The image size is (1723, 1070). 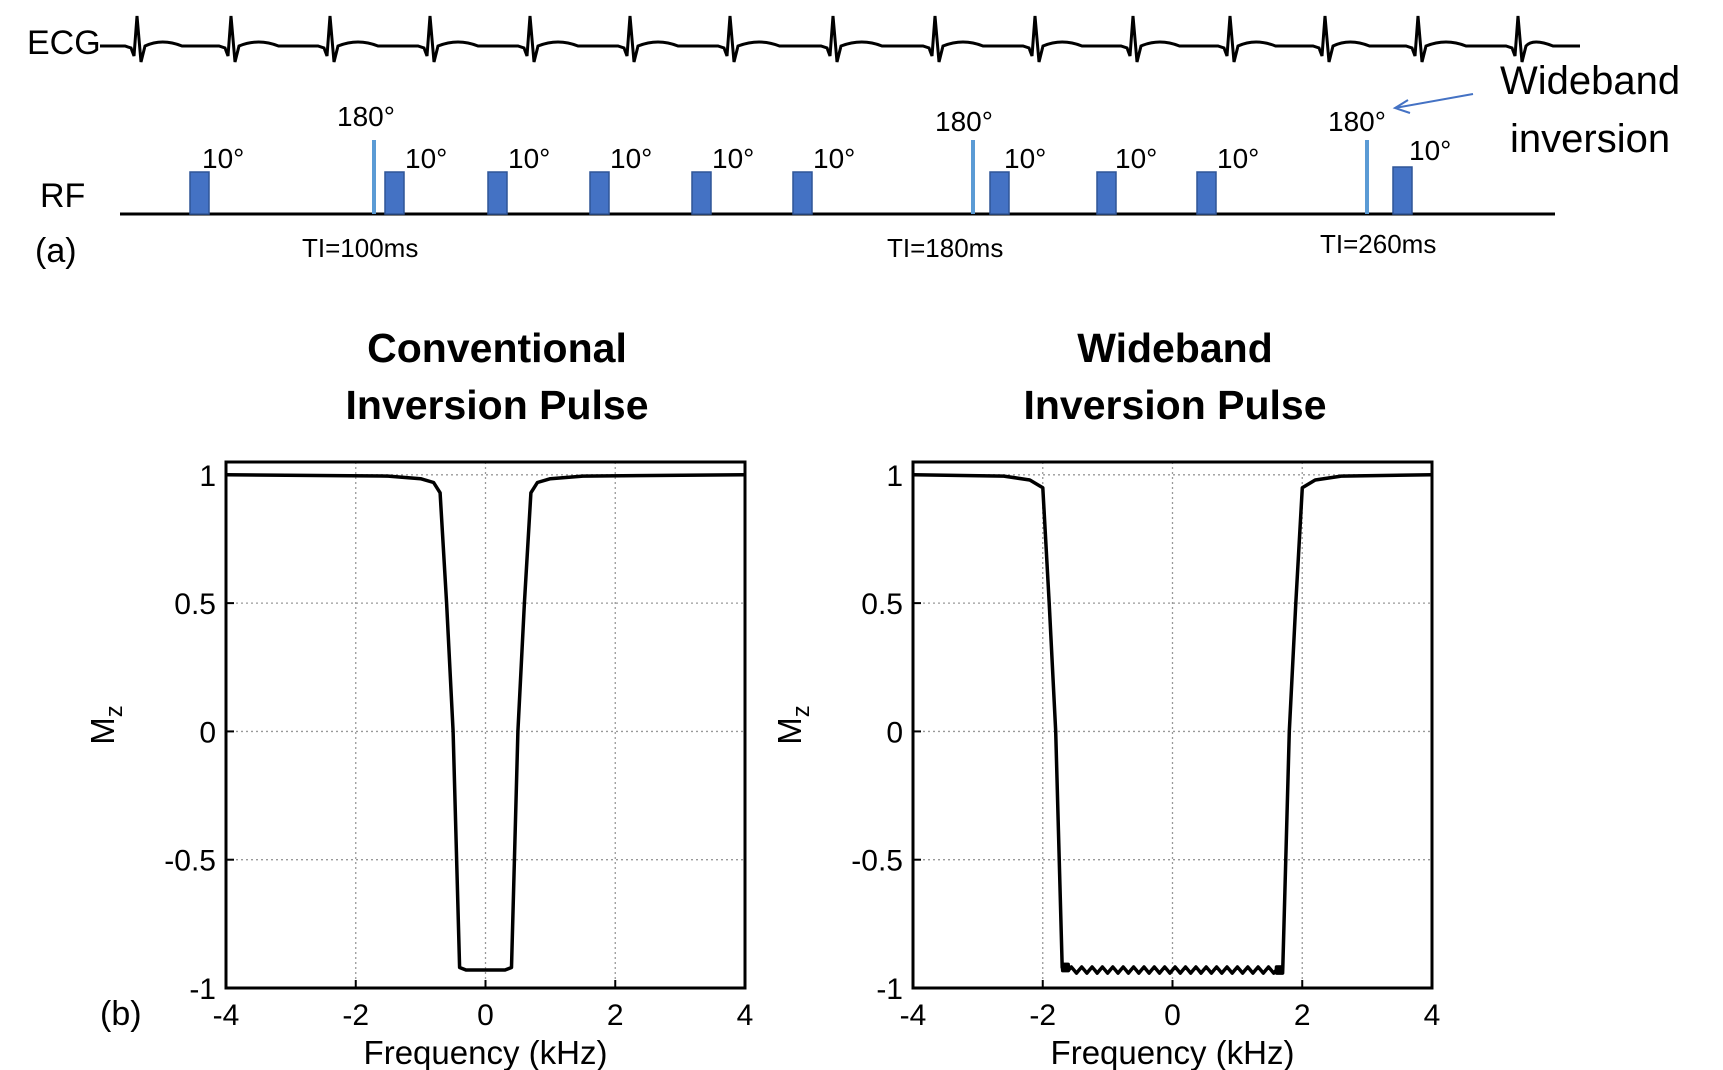 What do you see at coordinates (1378, 244) in the screenshot?
I see `ti-label-3: TI=260ms` at bounding box center [1378, 244].